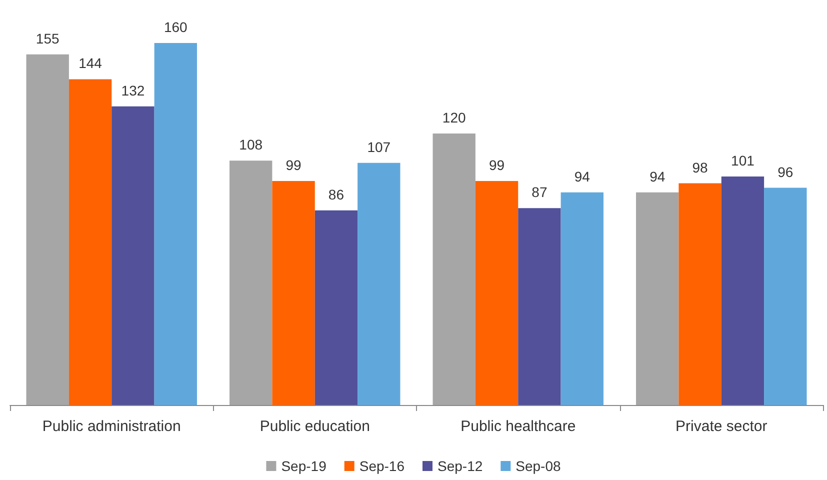  I want to click on data-label: 98, so click(700, 167).